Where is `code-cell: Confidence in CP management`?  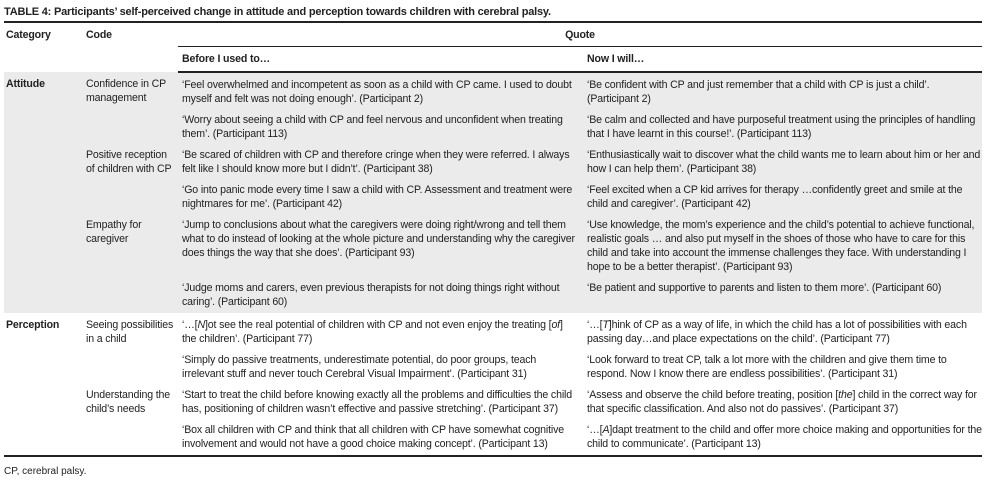 code-cell: Confidence in CP management is located at coordinates (131, 108).